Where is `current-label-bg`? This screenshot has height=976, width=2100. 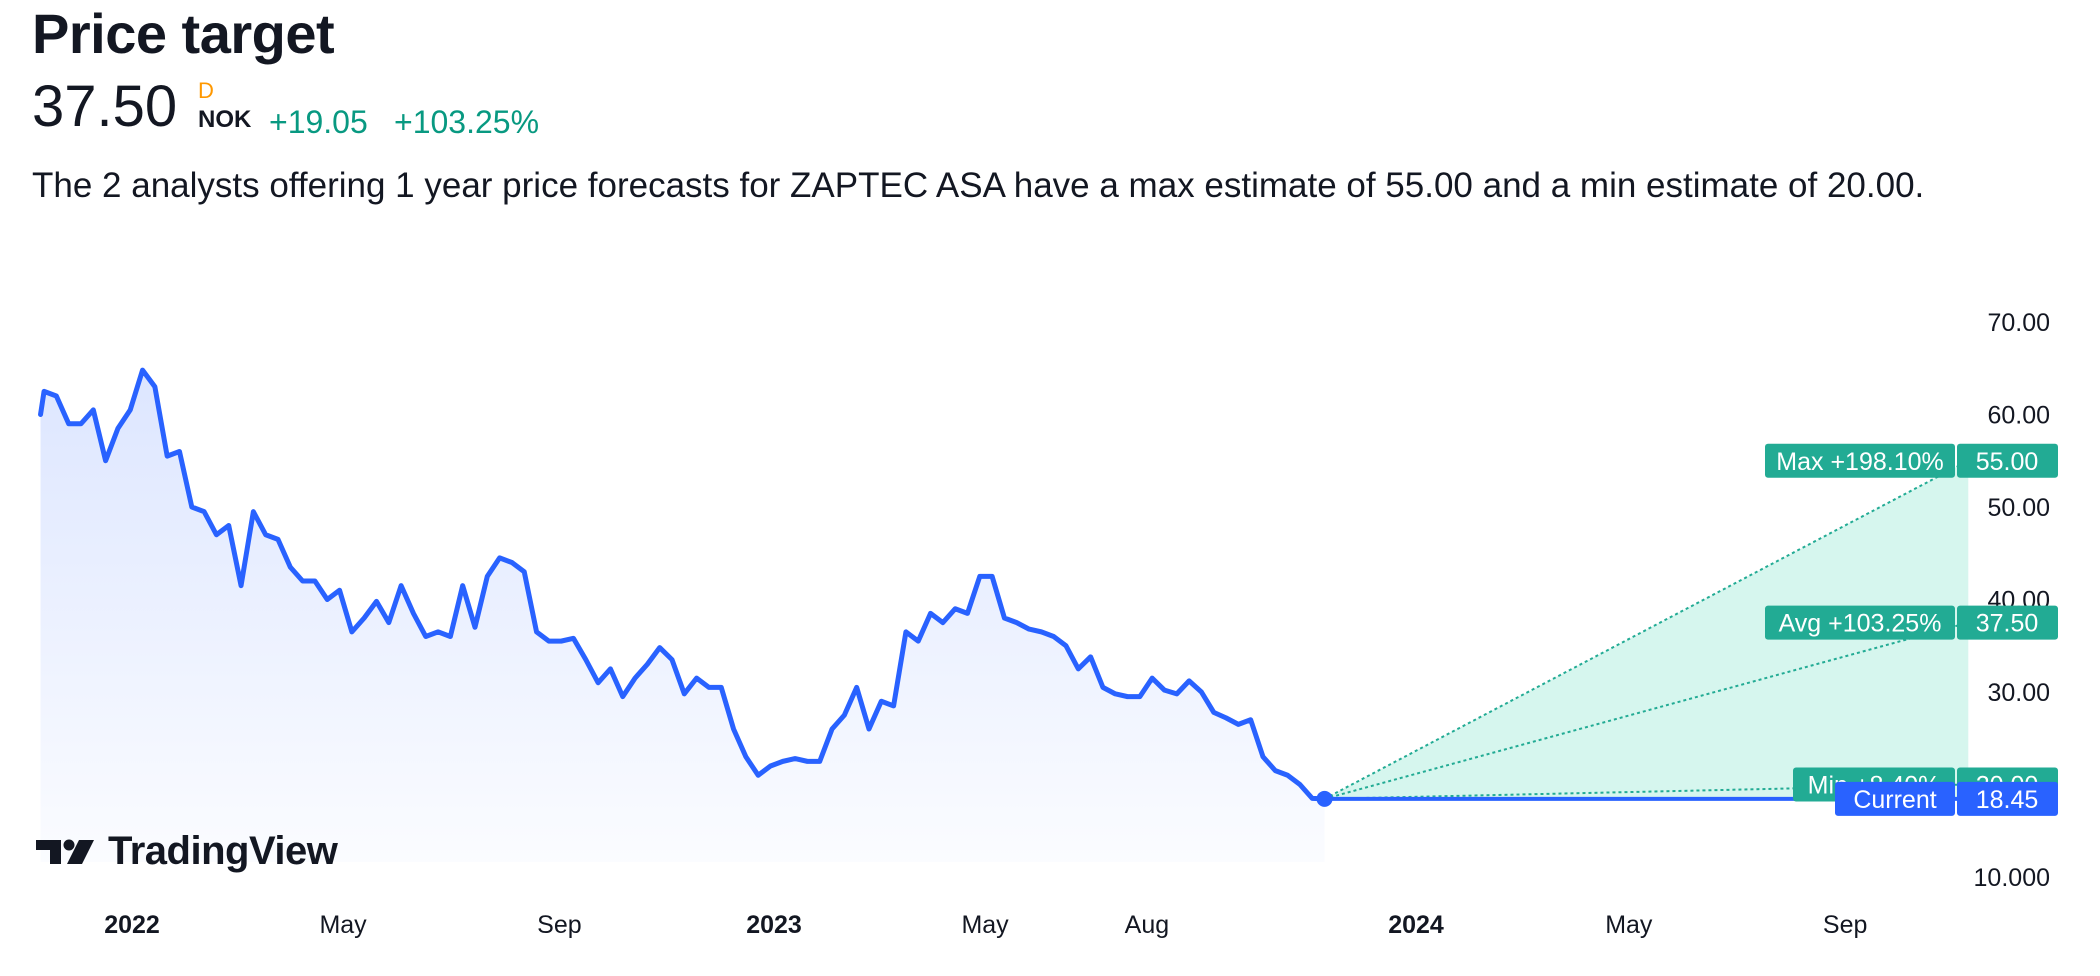
current-label-bg is located at coordinates (1895, 798).